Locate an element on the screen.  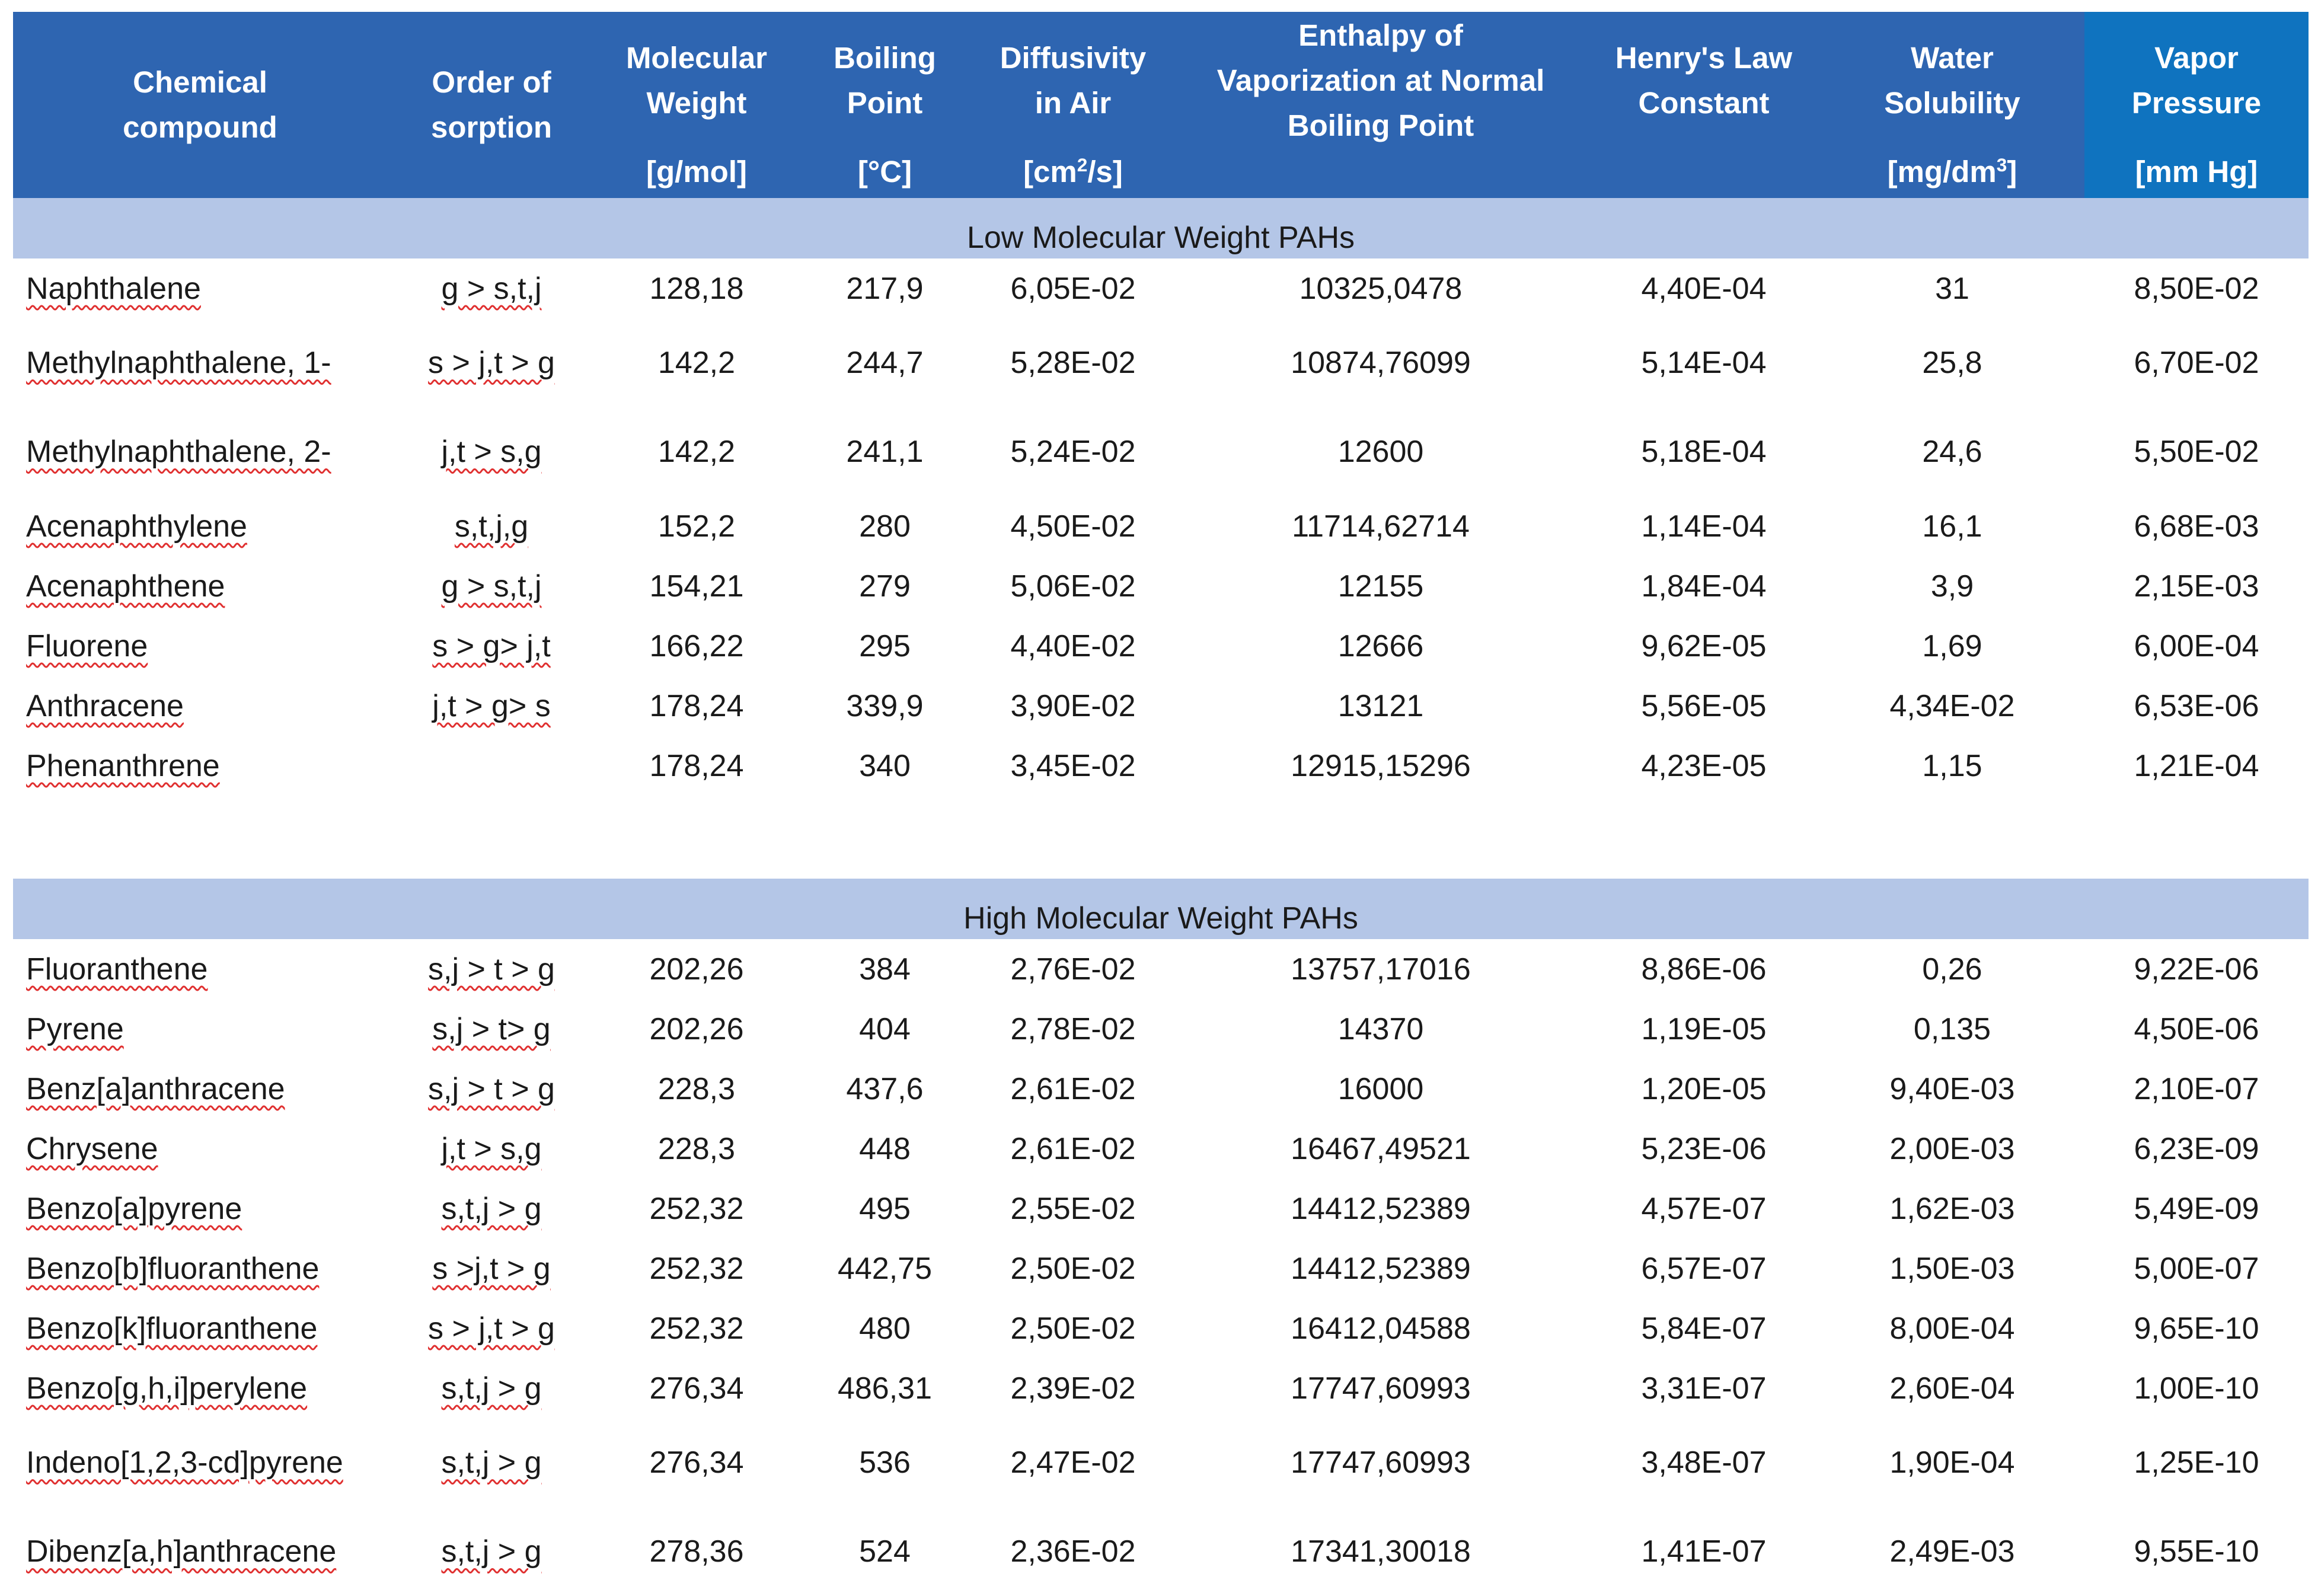
cell-enthalpy: 16000 is located at coordinates (1381, 1089).